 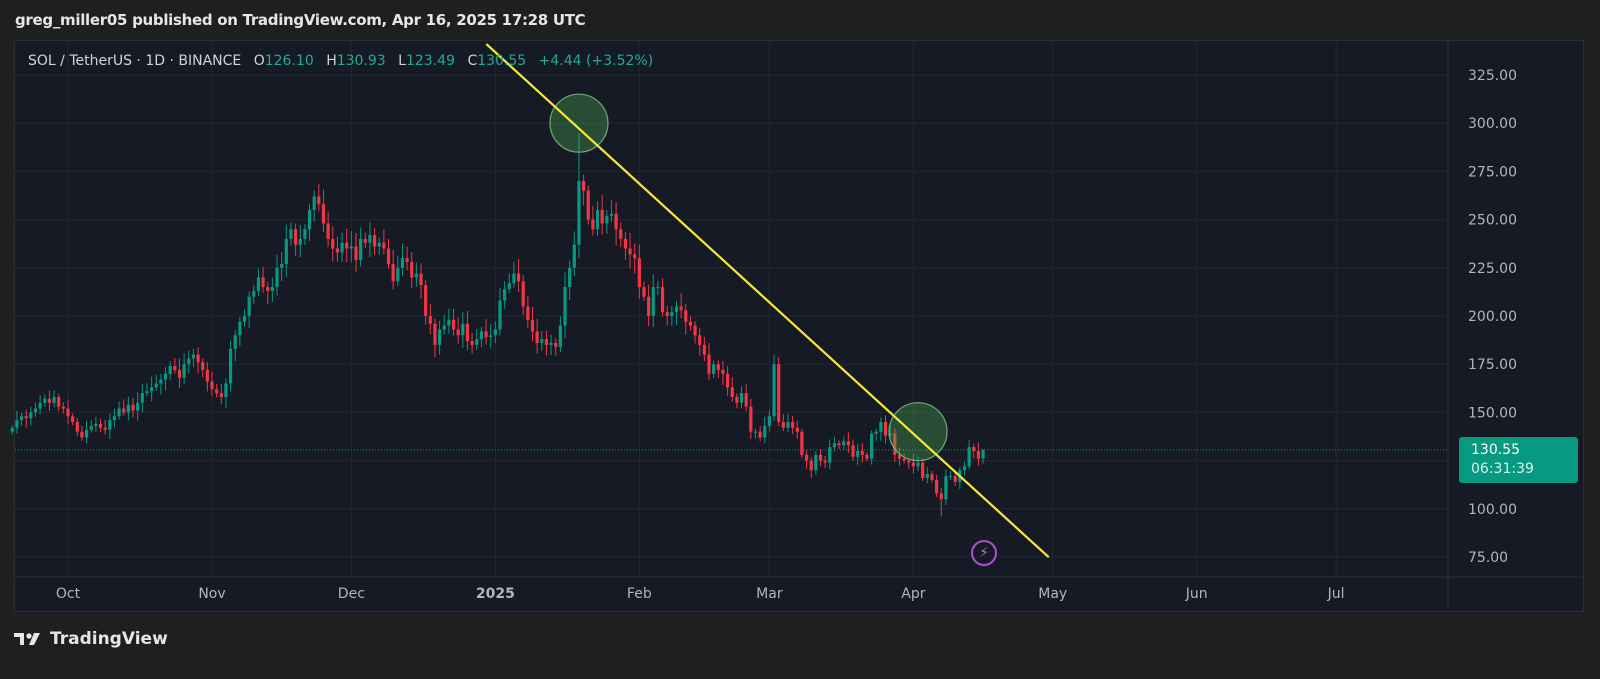 What do you see at coordinates (211, 594) in the screenshot?
I see `x-tick-label: Nov` at bounding box center [211, 594].